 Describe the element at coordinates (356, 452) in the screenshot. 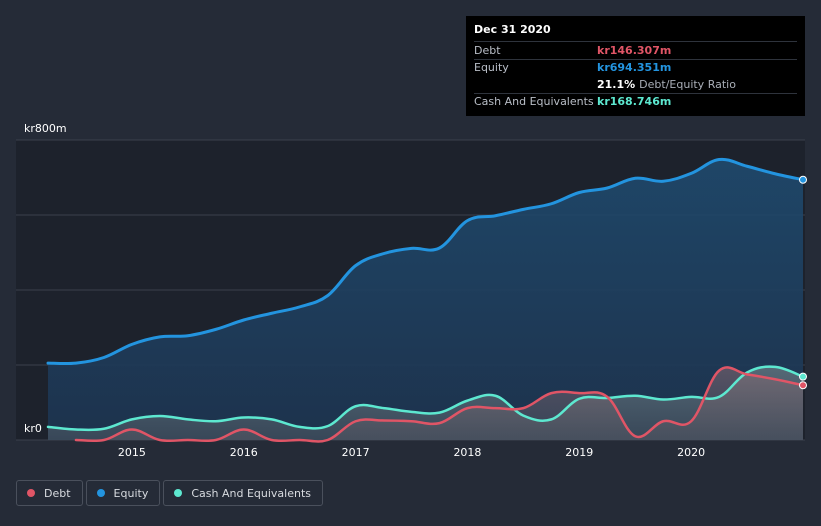

I see `x-tick-label: 2017` at that location.